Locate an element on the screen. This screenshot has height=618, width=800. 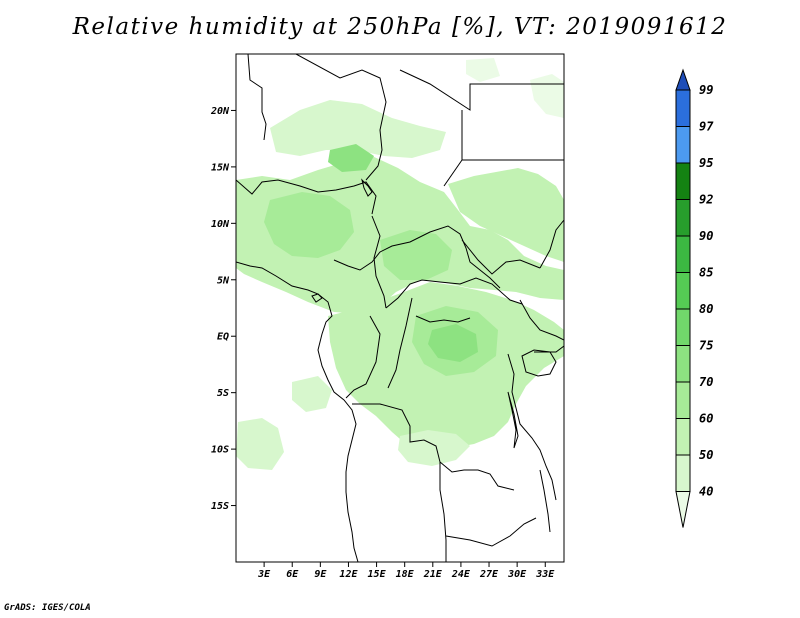
lake-chad is located at coordinates (367, 187).